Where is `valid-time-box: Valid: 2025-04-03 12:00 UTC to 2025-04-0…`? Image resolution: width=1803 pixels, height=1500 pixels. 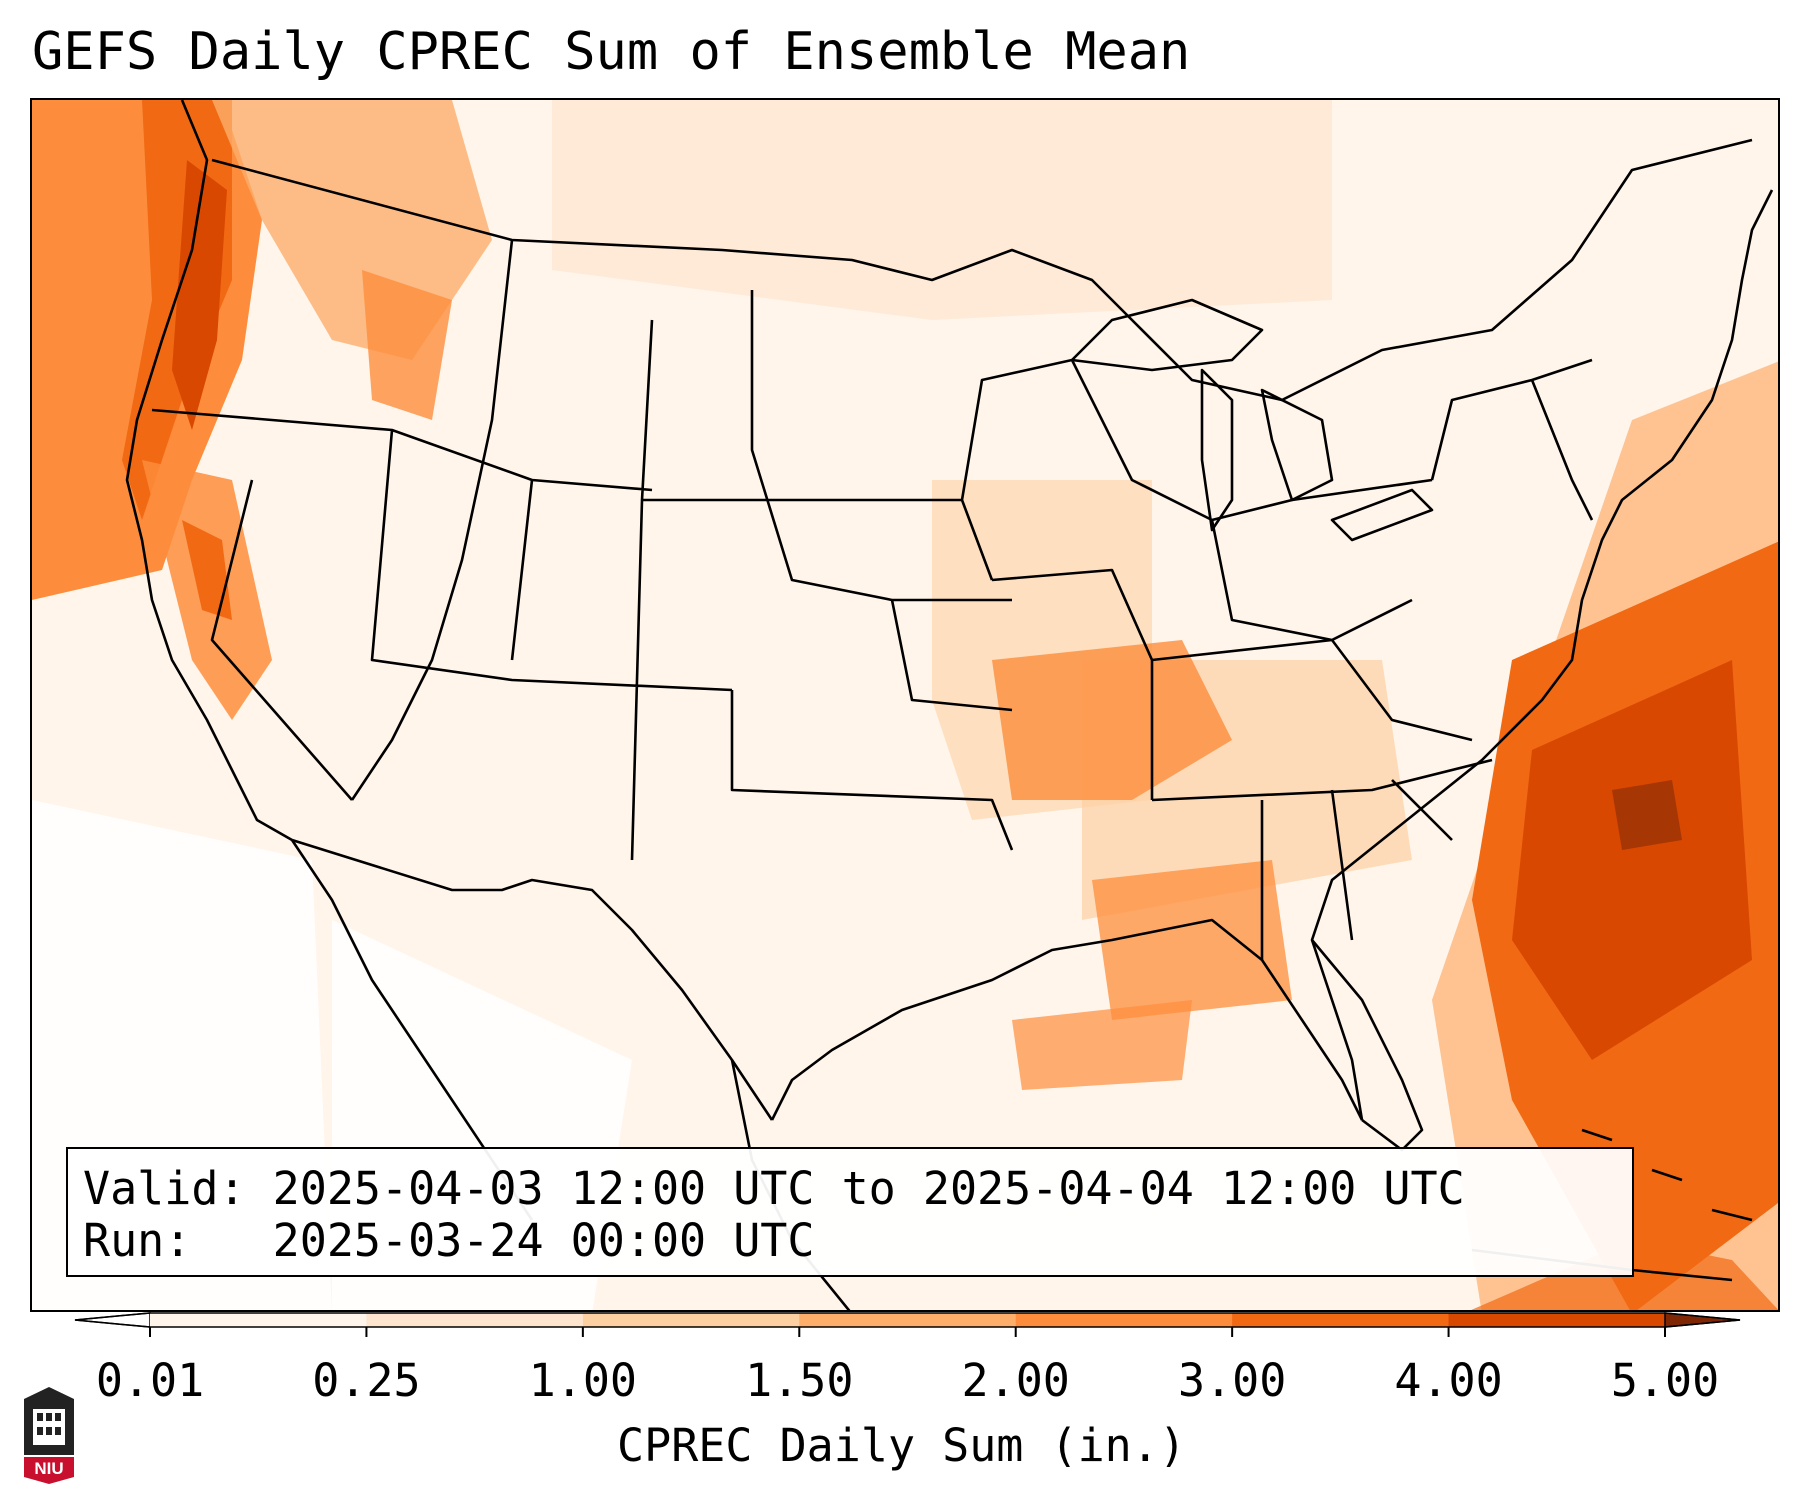 valid-time-box: Valid: 2025-04-03 12:00 UTC to 2025-04-0… is located at coordinates (850, 1212).